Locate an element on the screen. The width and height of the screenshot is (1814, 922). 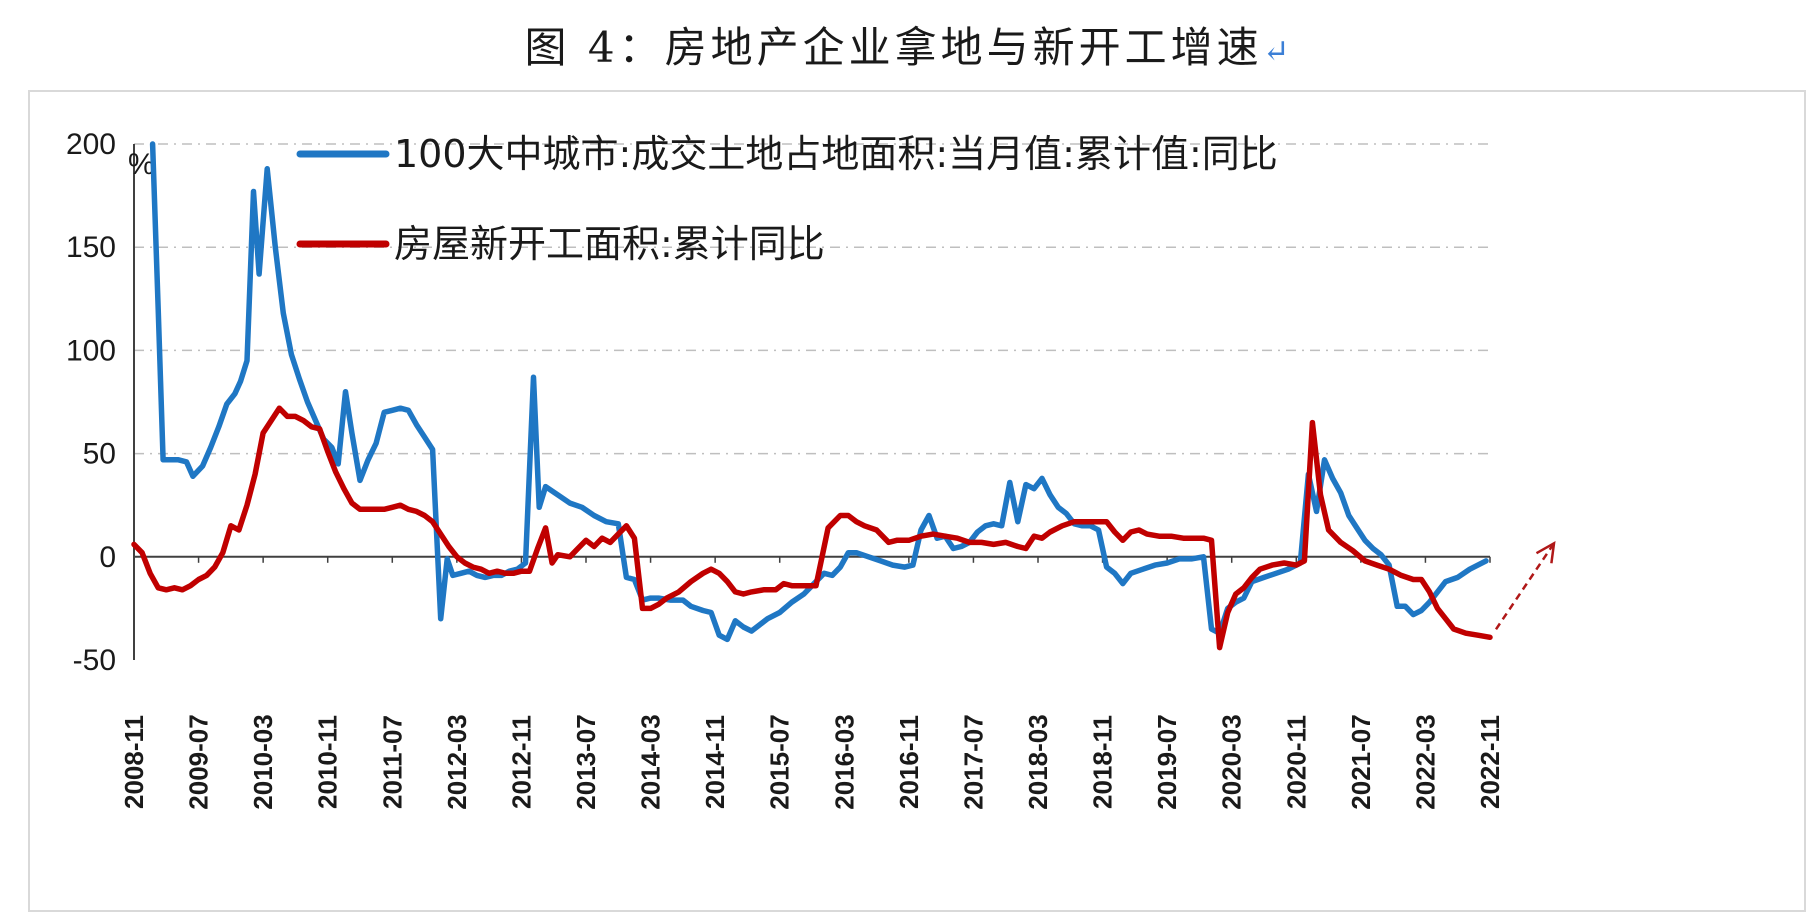
figure-title: 图 4：房地产企业拿地与新开工增速↵ is located at coordinates (907, 44).